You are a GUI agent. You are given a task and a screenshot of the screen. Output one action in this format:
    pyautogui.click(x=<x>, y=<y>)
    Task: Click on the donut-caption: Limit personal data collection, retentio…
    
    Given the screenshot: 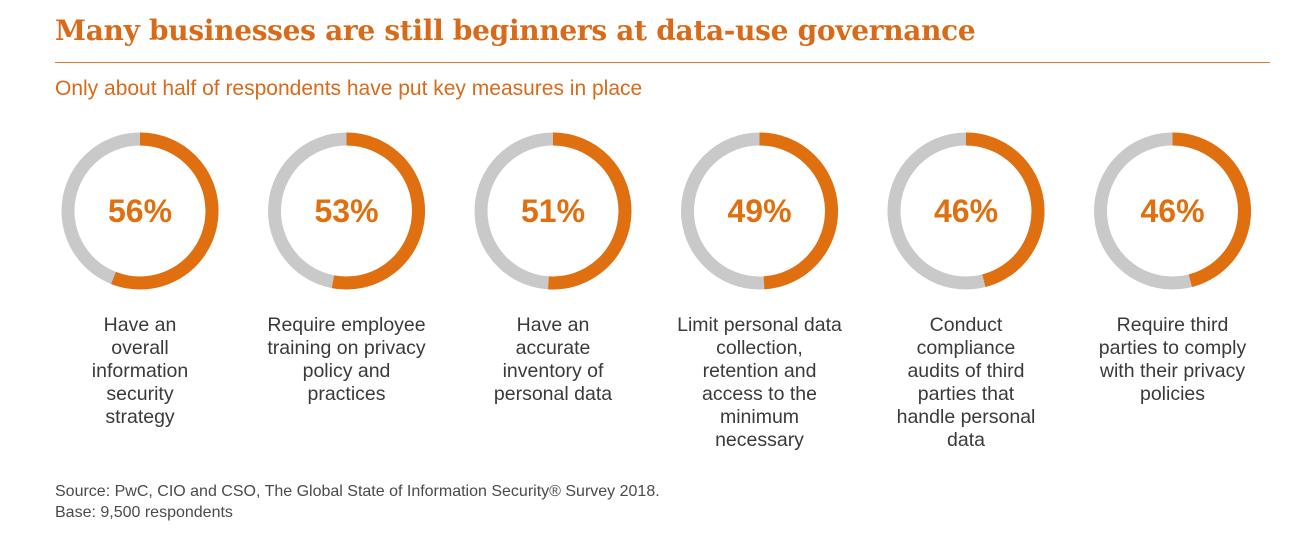 What is the action you would take?
    pyautogui.click(x=759, y=382)
    